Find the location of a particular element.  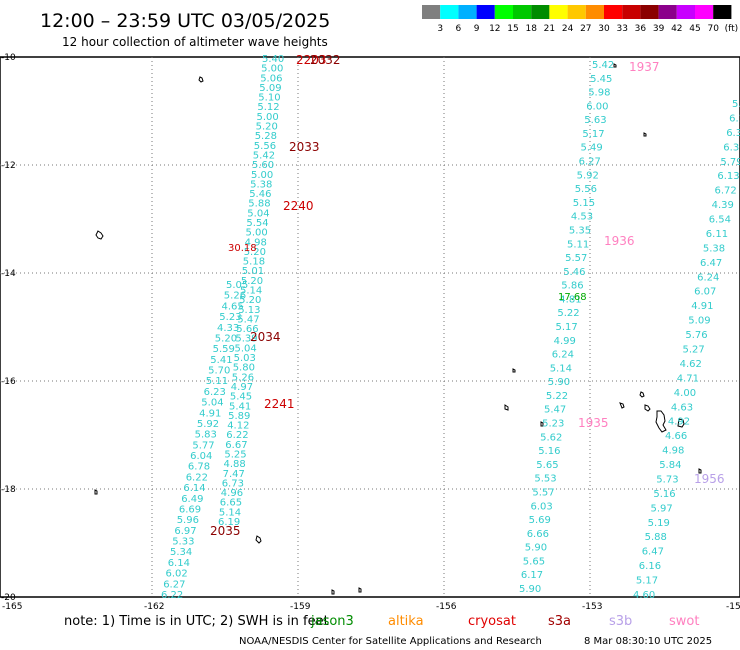

wave-height-label: 4.92 is located at coordinates (679, 422).